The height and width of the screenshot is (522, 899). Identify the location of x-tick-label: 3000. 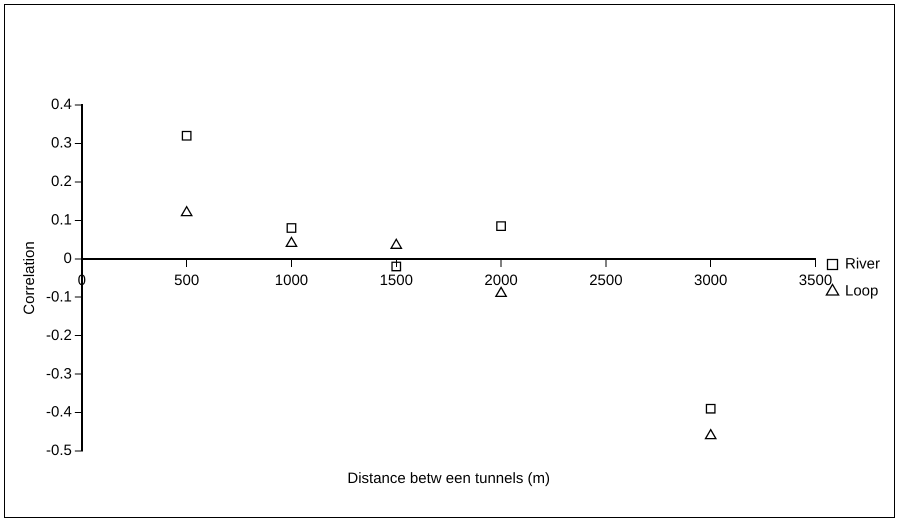
(711, 280).